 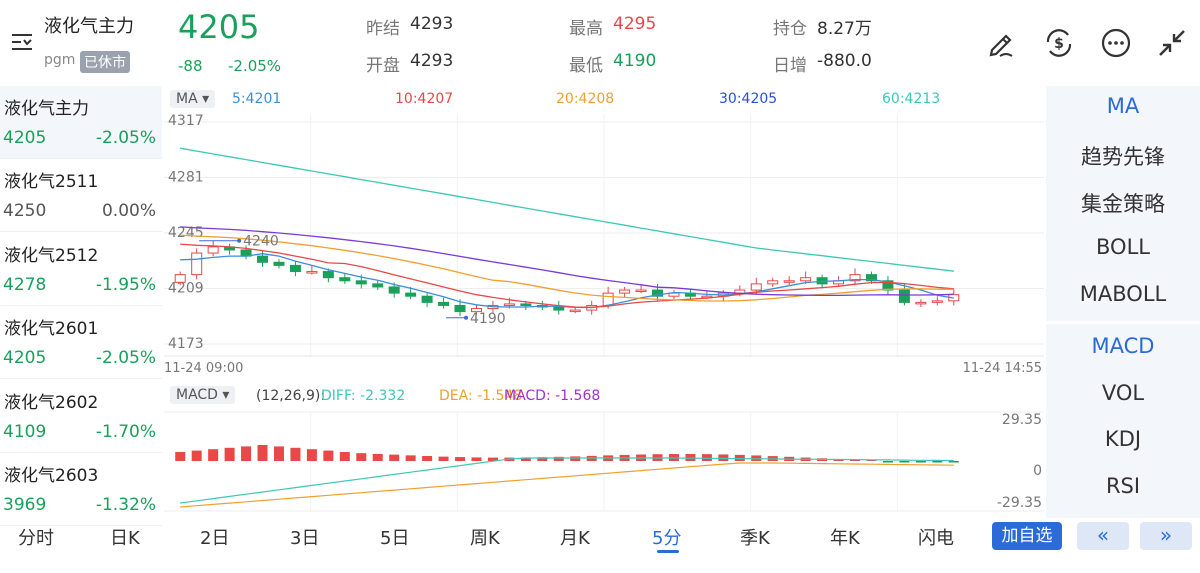 I want to click on indicator-item-rsi: RSI, so click(x=1123, y=486).